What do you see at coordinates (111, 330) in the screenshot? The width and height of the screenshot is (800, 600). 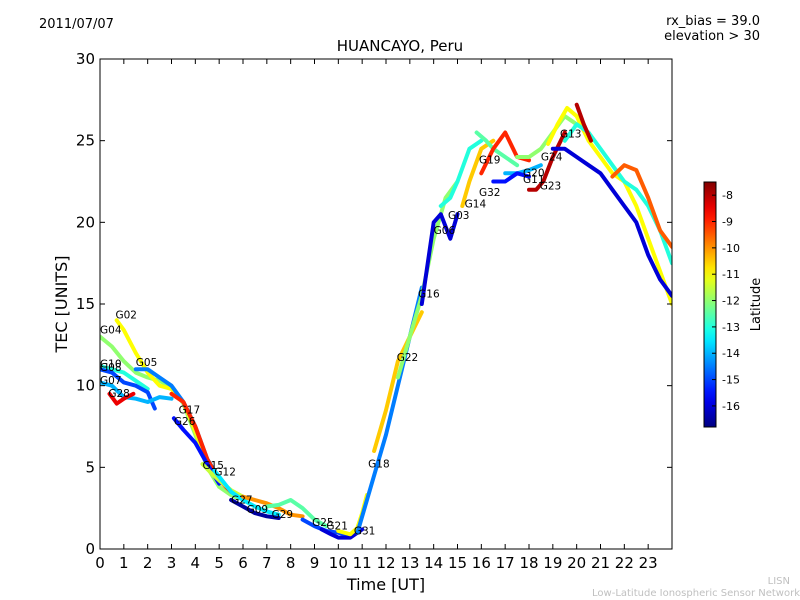 I see `sat-label-g04: G04` at bounding box center [111, 330].